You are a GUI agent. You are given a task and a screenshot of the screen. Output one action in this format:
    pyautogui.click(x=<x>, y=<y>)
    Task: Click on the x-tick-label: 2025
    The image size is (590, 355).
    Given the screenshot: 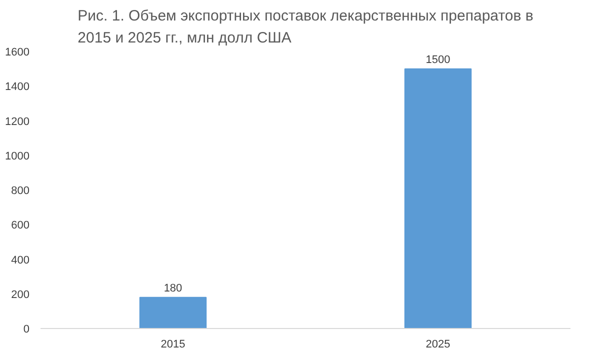 What is the action you would take?
    pyautogui.click(x=438, y=344)
    